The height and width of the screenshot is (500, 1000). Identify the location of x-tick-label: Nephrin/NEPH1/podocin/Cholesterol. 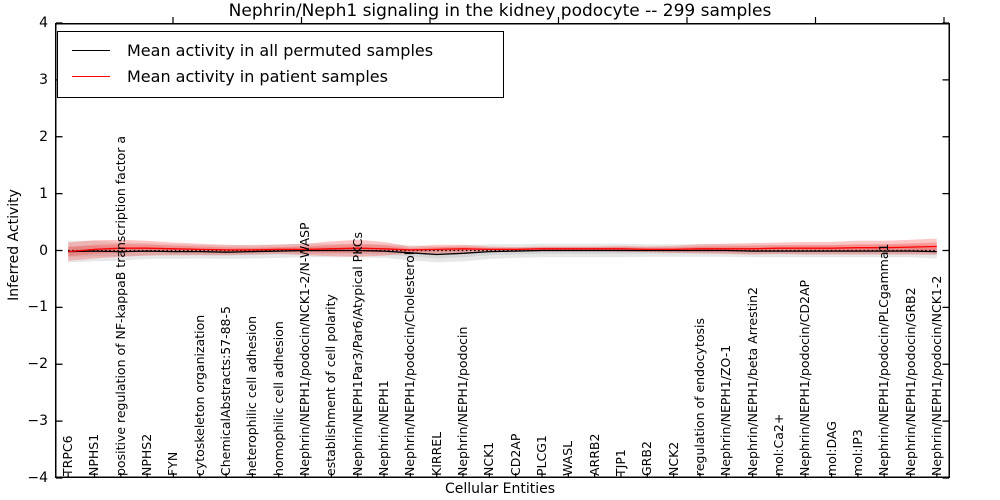
(410, 363).